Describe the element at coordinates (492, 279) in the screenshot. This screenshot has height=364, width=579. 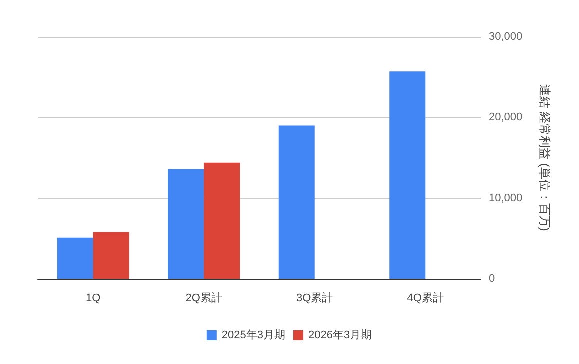
I see `y-tick-label: 0` at that location.